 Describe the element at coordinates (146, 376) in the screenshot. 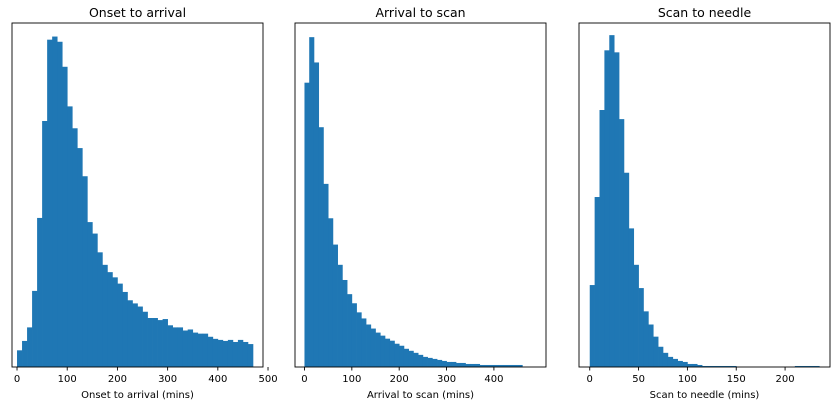

I see `x-ticks: 0 100 200 300 400 500` at that location.